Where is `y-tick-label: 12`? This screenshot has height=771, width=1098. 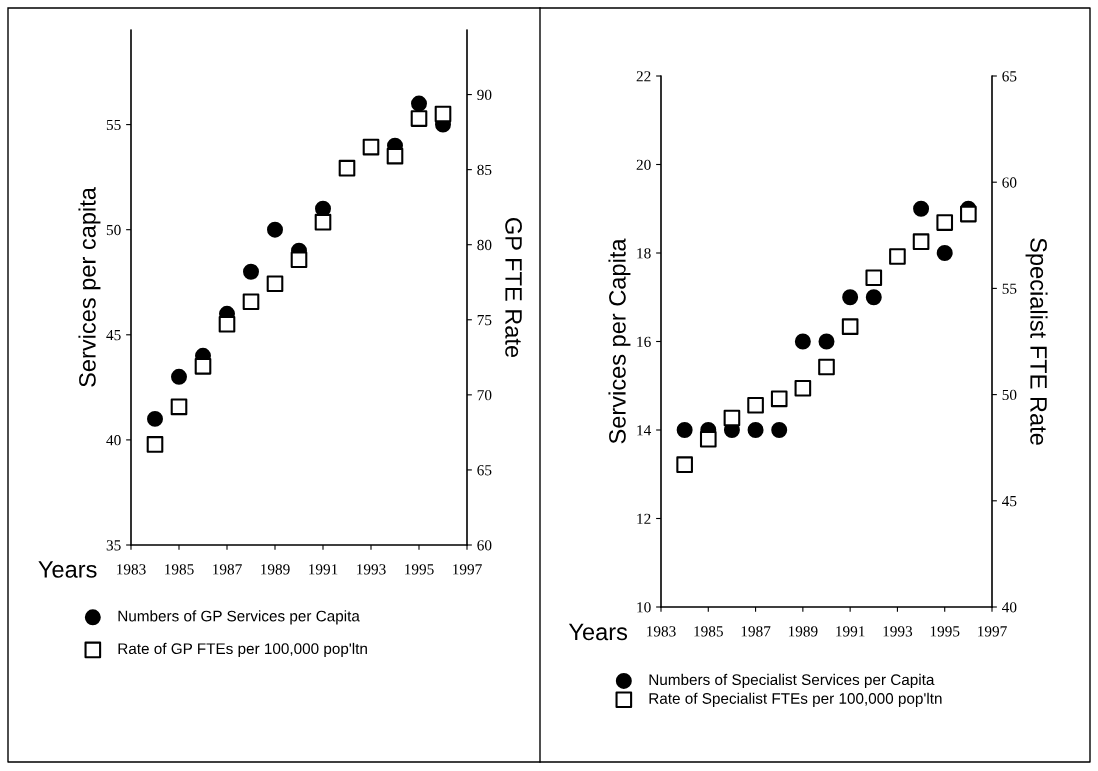
y-tick-label: 12 is located at coordinates (644, 518).